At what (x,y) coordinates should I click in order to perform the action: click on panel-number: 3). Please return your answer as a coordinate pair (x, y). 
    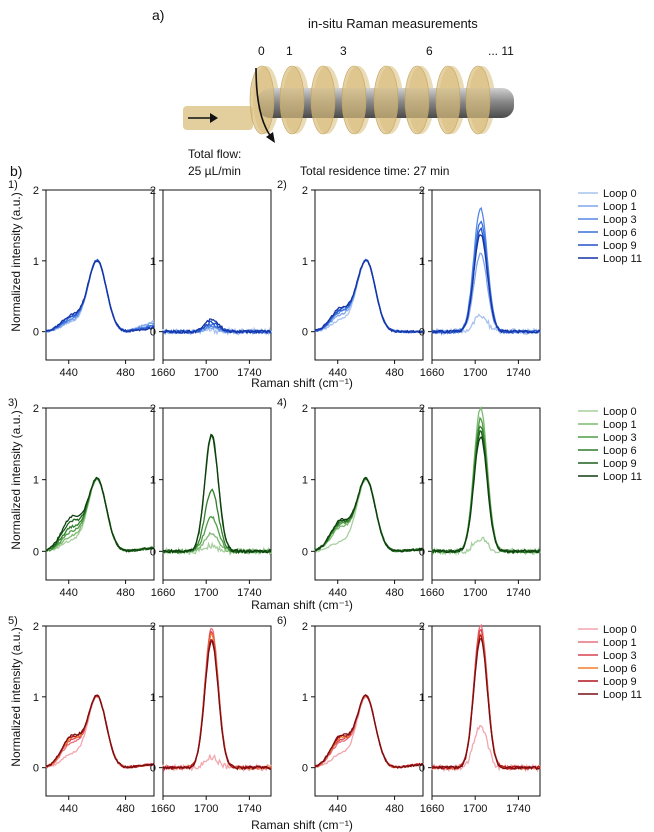
    Looking at the image, I should click on (13, 403).